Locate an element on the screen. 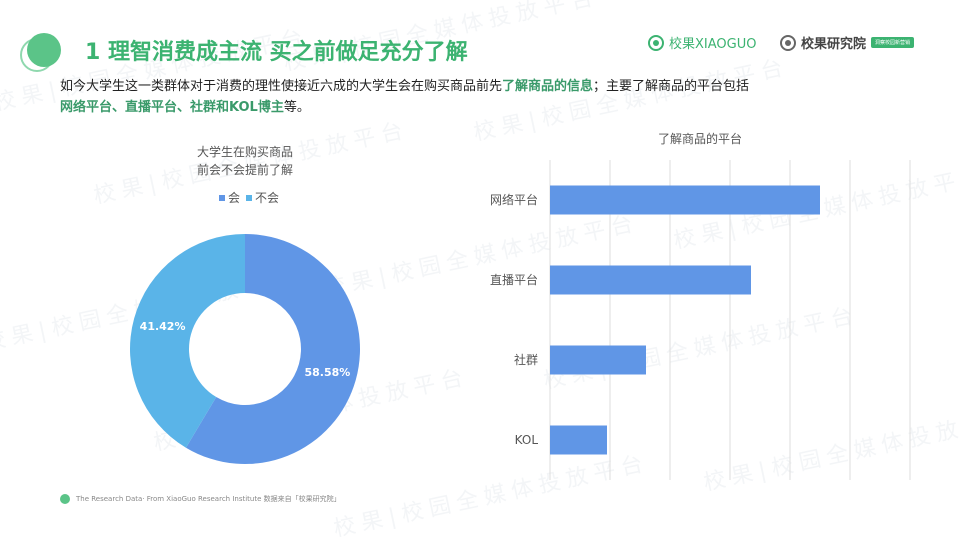 This screenshot has height=543, width=959. brand-logo-xiaoguo: 校果XIAOGUO is located at coordinates (702, 42).